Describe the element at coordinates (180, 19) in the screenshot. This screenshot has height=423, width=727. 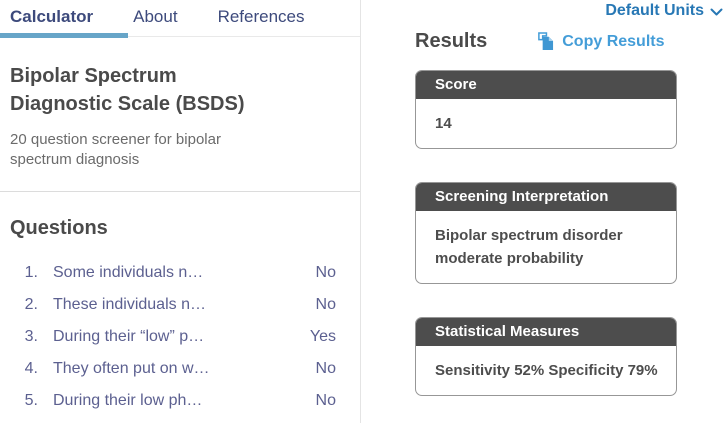
I see `tab-bar: Calculator About References` at that location.